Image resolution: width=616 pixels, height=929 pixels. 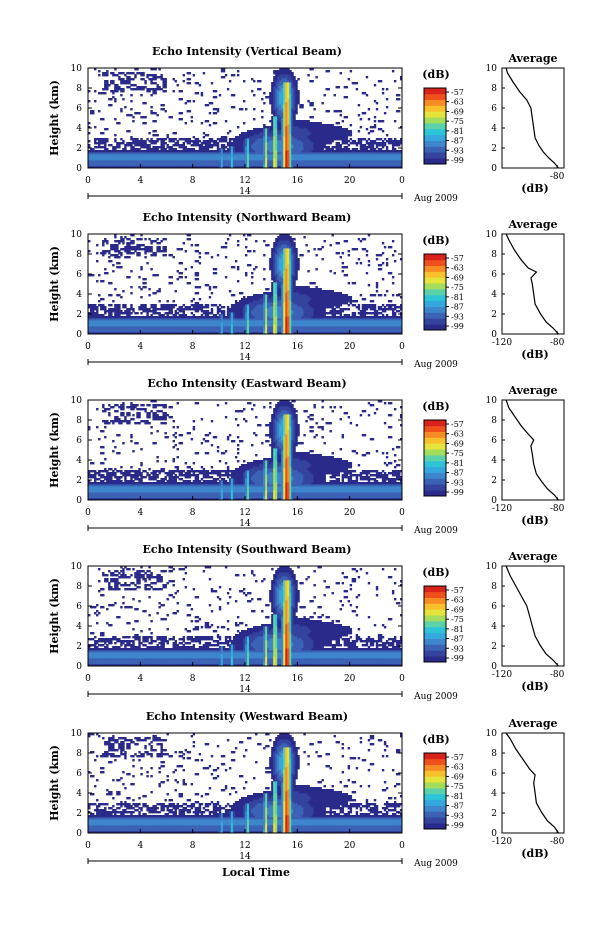 What do you see at coordinates (494, 149) in the screenshot?
I see `profile-y-tick-label: 2` at bounding box center [494, 149].